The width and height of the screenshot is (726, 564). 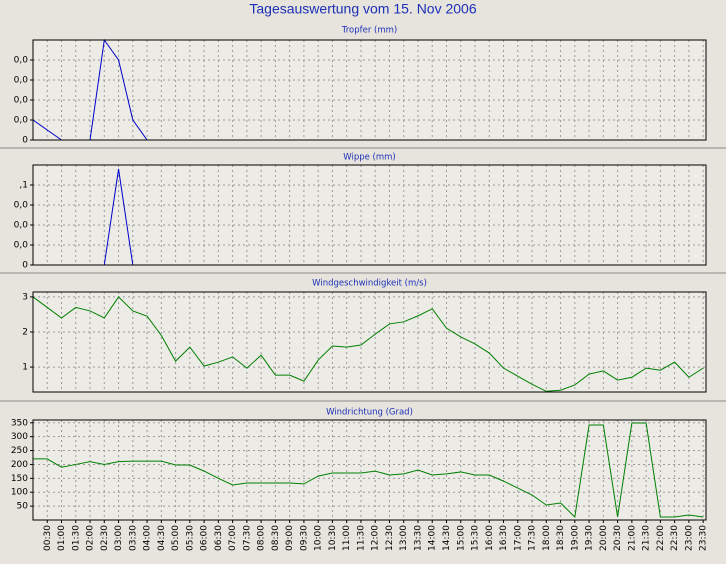 I want to click on x-tick-label: 17:00, so click(x=518, y=538).